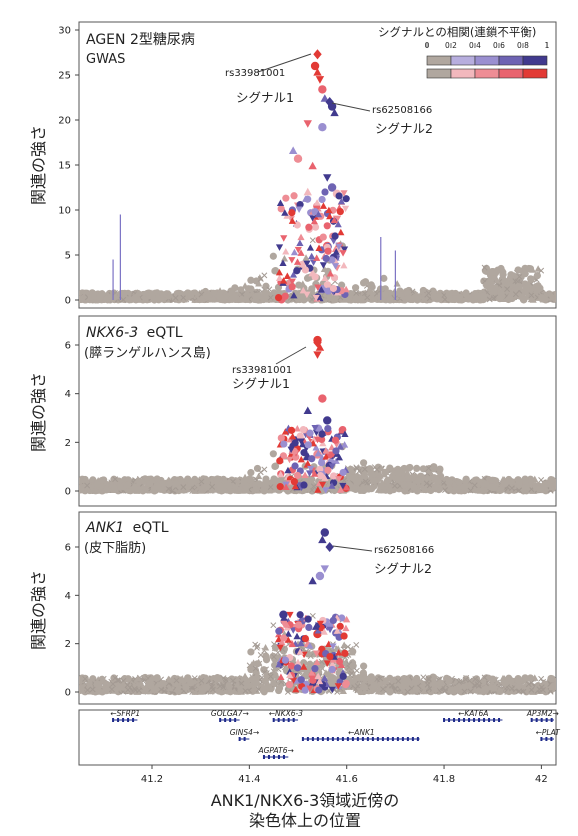 This screenshot has width=578, height=836. What do you see at coordinates (68, 301) in the screenshot?
I see `y-tick-label: 0` at bounding box center [68, 301].